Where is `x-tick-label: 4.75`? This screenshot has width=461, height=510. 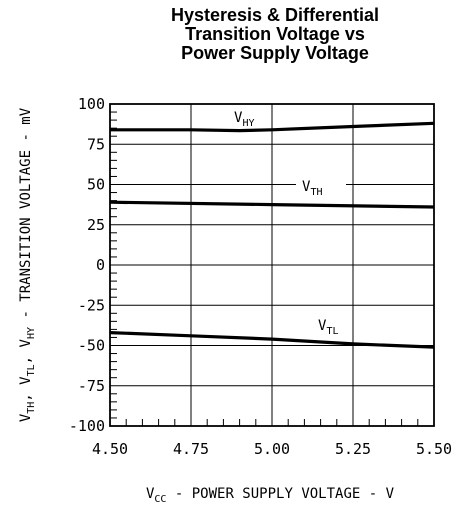 x-tick-label: 4.75 is located at coordinates (191, 449).